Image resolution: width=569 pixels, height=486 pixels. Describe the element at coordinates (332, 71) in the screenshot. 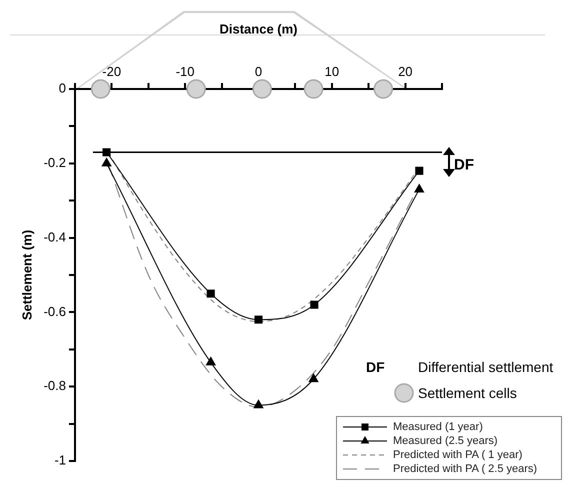

I see `x-tick-label: 10` at that location.